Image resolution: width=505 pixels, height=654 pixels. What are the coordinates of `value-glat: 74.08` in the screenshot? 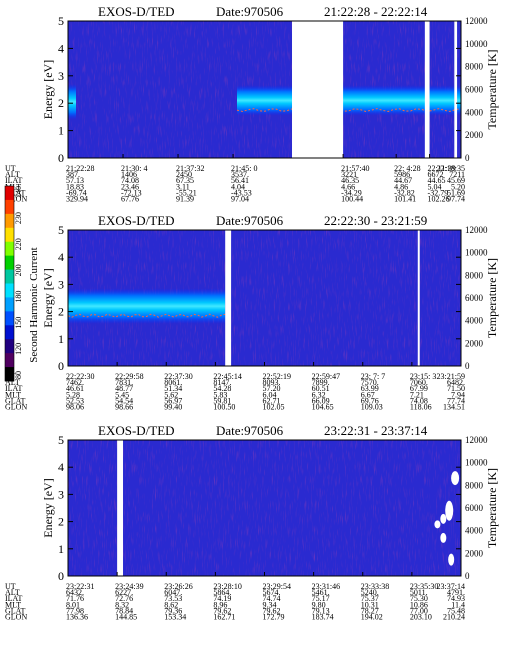 It's located at (419, 400).